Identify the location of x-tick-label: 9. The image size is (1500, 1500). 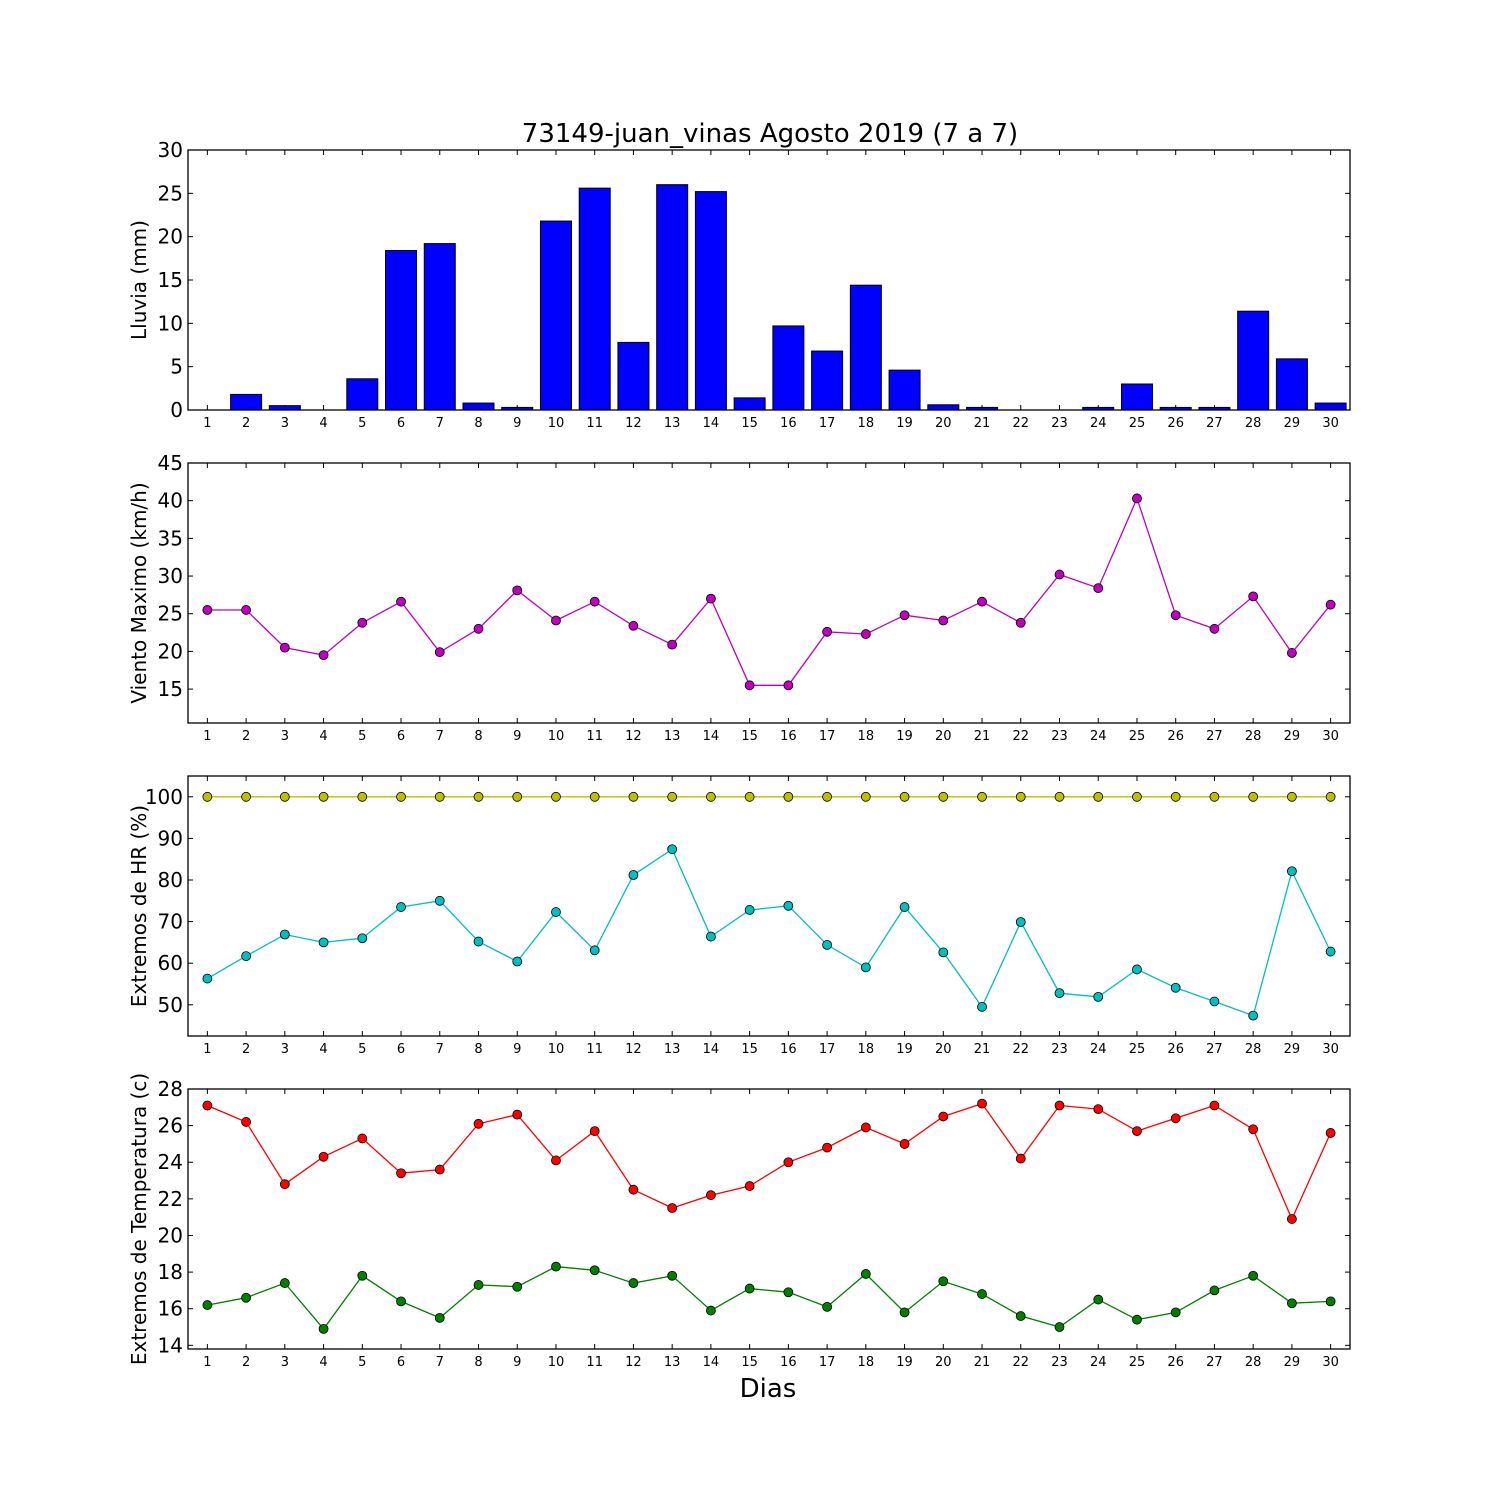
(517, 1362).